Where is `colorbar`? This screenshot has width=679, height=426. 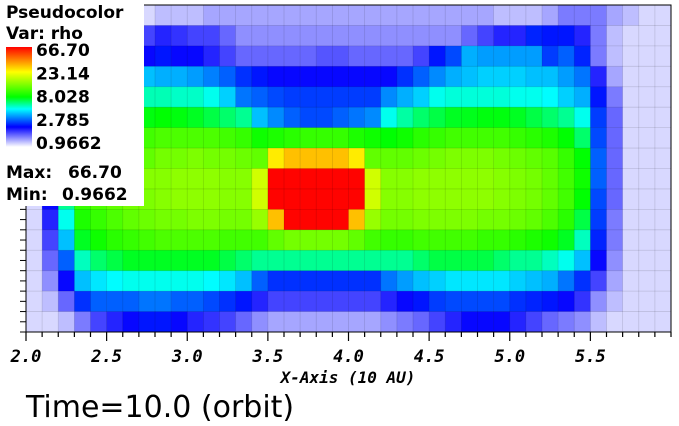 colorbar is located at coordinates (19, 97).